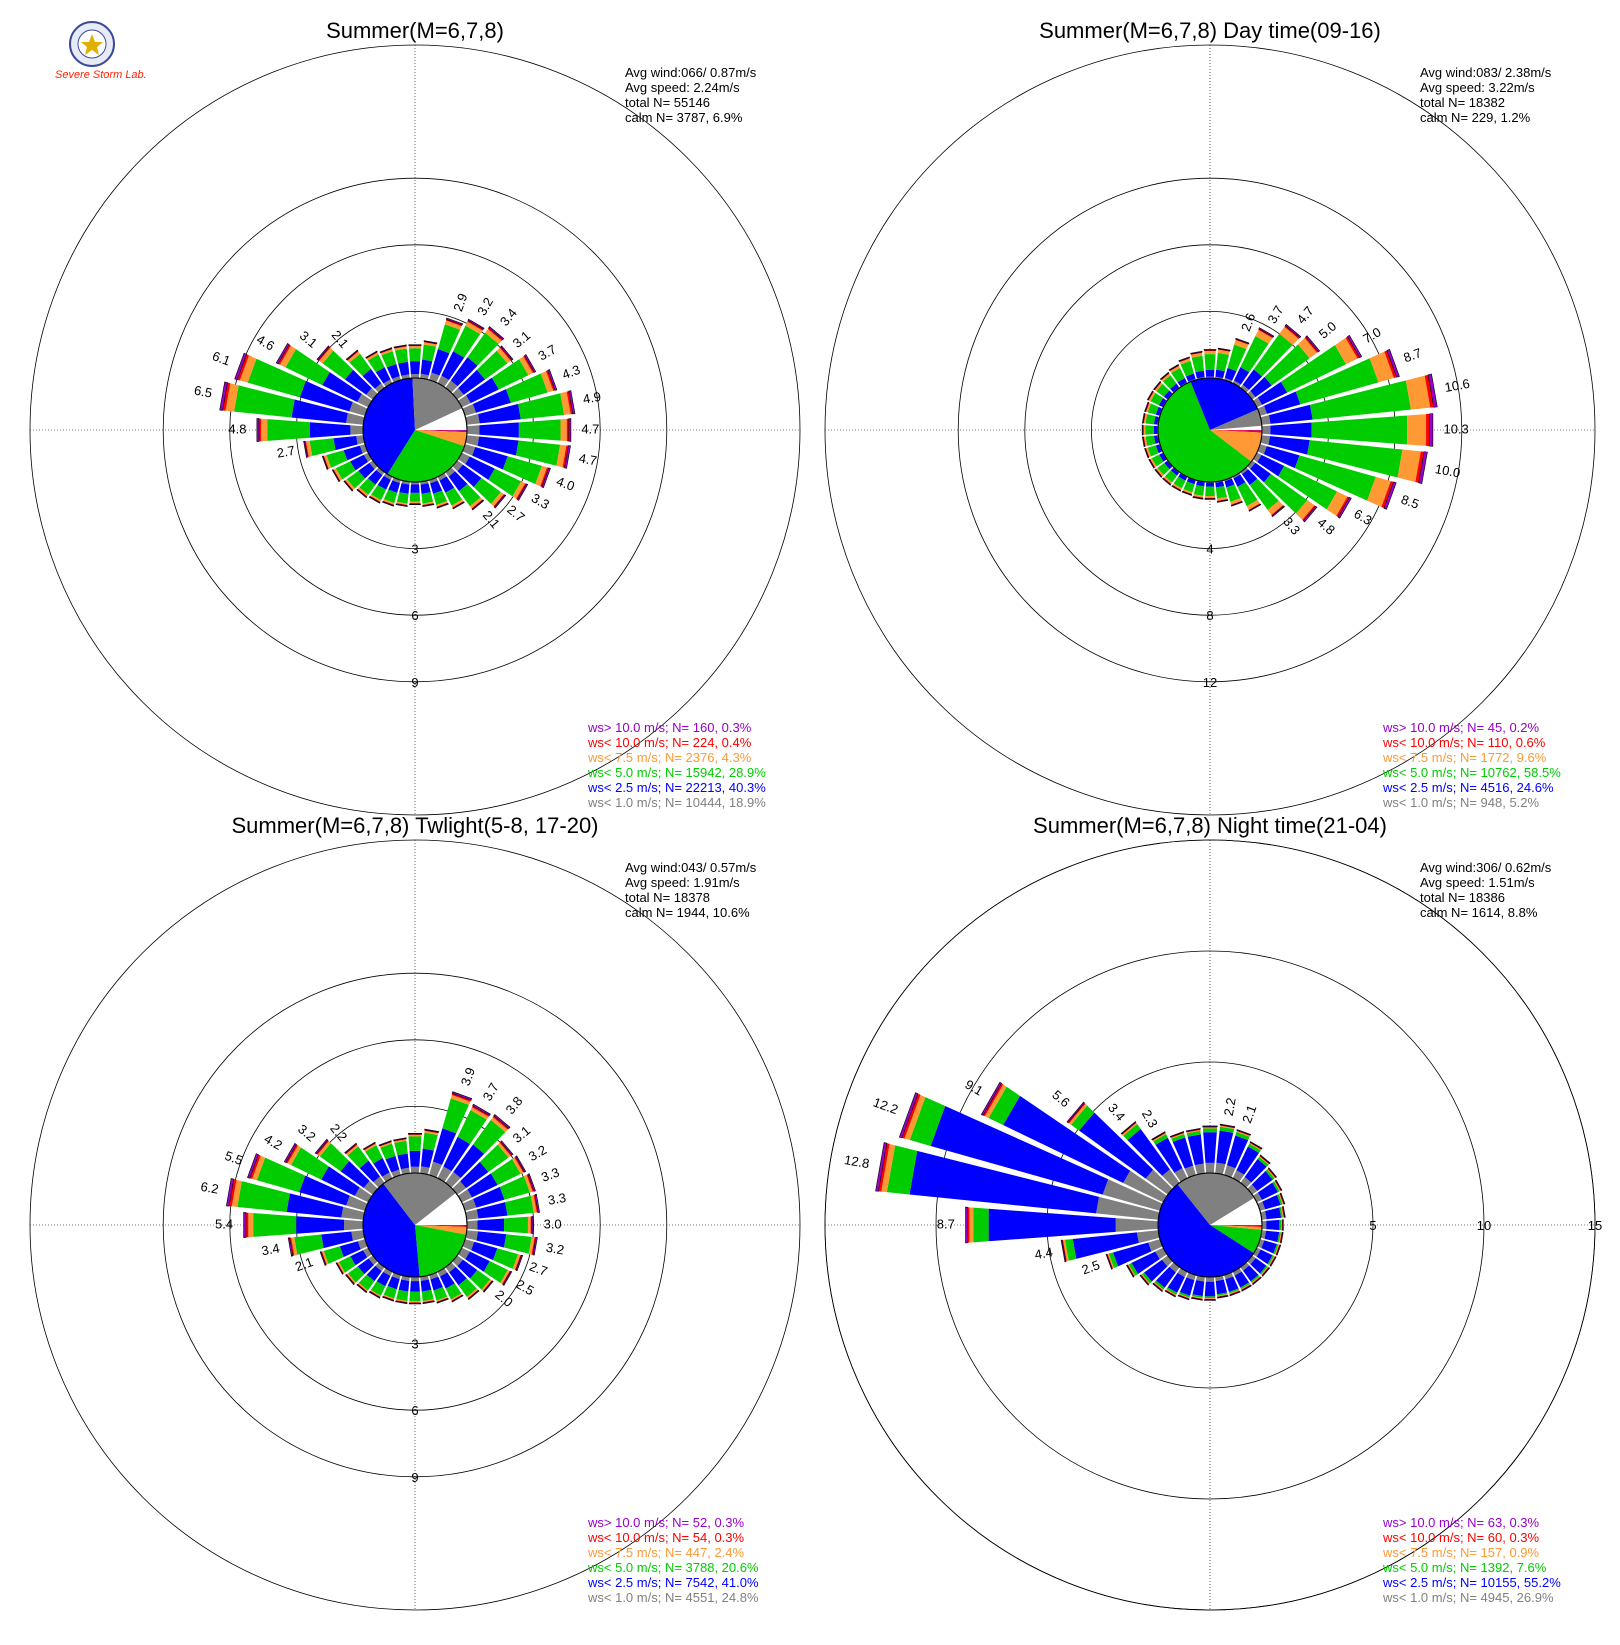 This screenshot has width=1620, height=1645. I want to click on pie-slice-lt10, so click(1236, 431).